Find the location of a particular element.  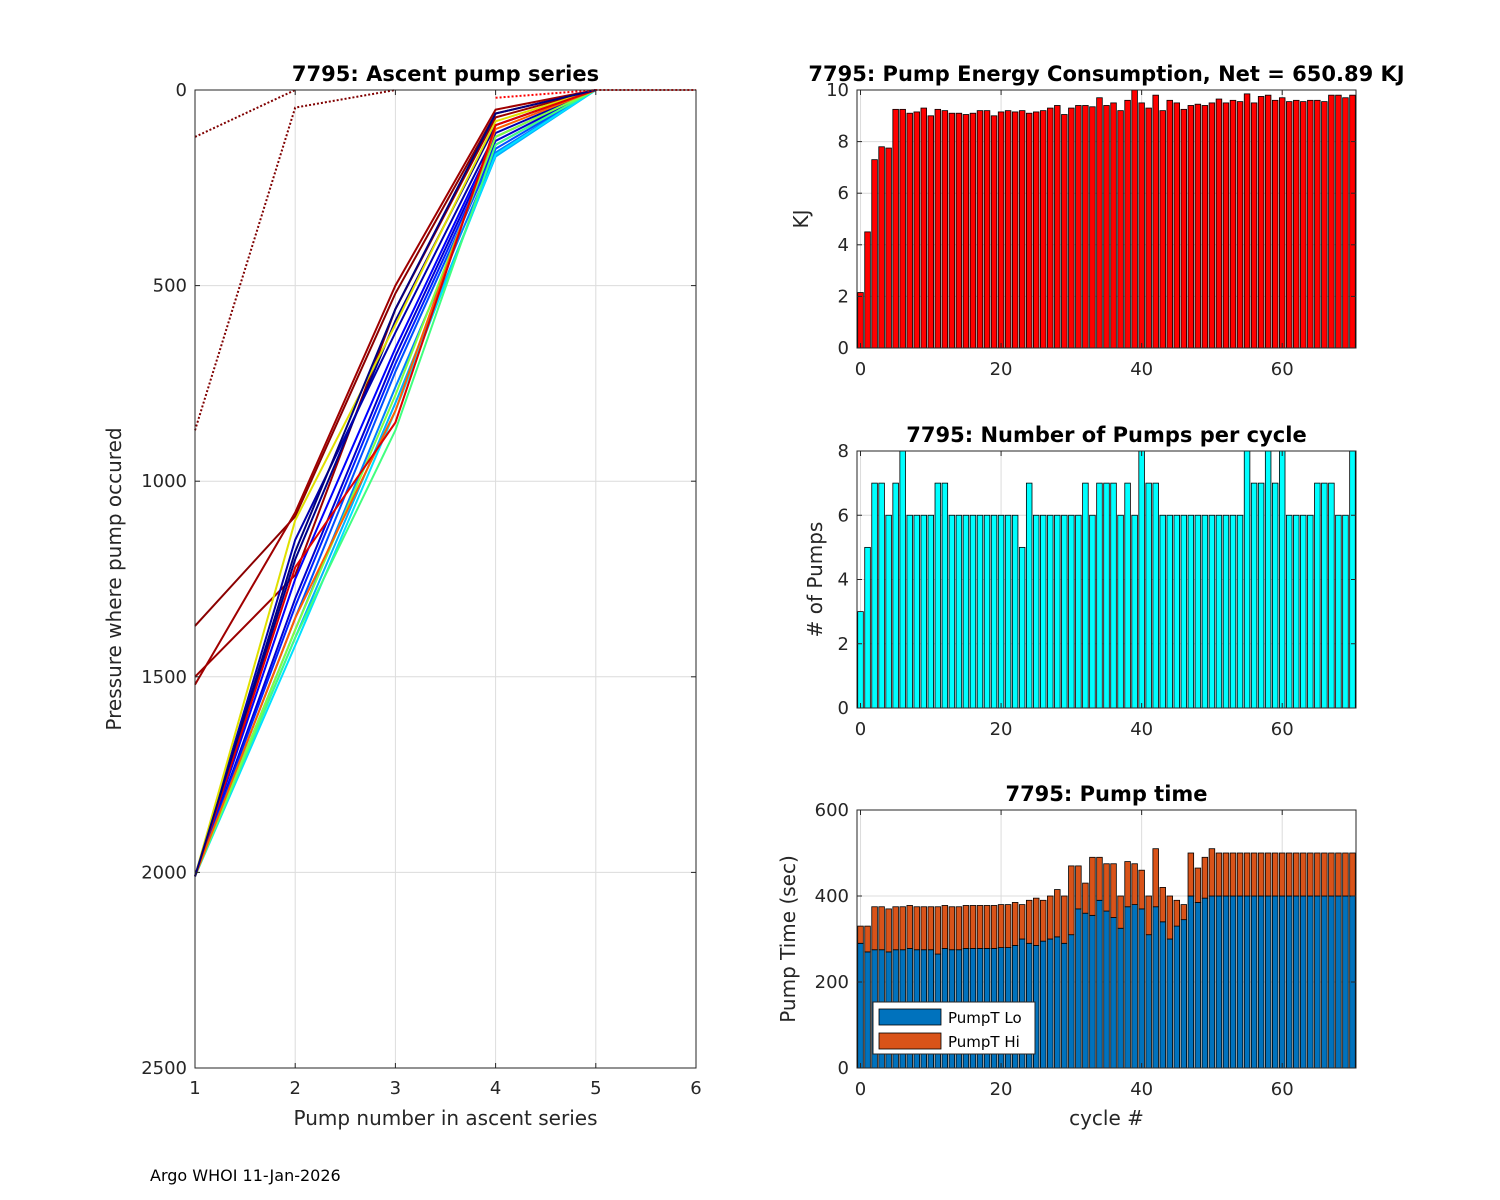

x-axis-label: Pump number in ascent series is located at coordinates (445, 1118).